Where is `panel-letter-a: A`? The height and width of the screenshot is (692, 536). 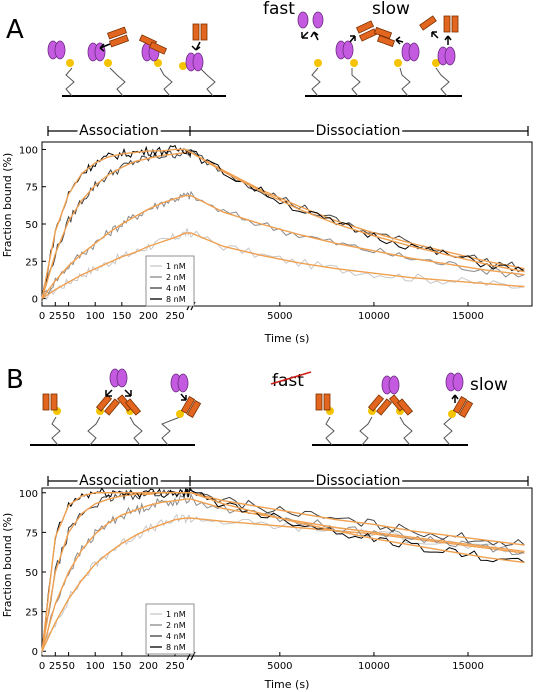 panel-letter-a: A is located at coordinates (15, 30).